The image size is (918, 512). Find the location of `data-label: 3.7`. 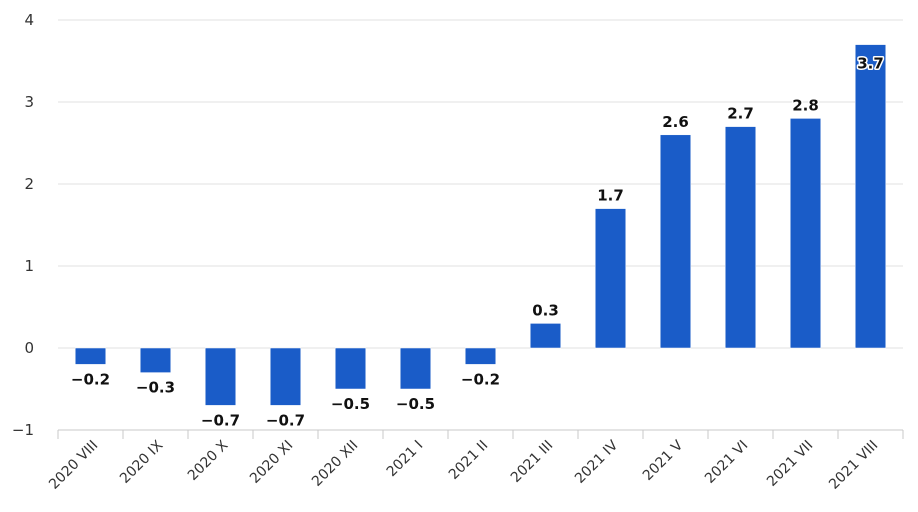

data-label: 3.7 is located at coordinates (870, 64).